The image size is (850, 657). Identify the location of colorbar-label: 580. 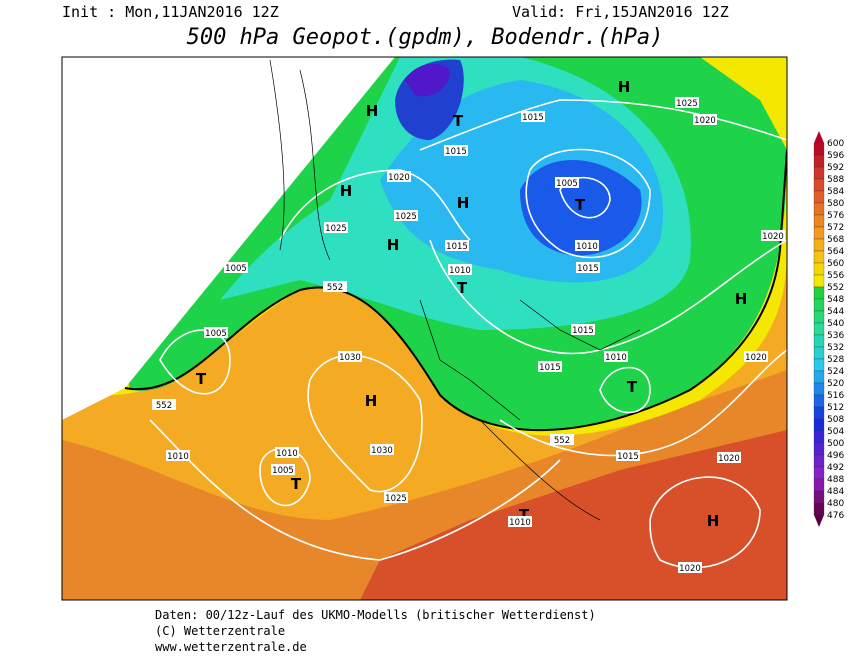
(835, 204).